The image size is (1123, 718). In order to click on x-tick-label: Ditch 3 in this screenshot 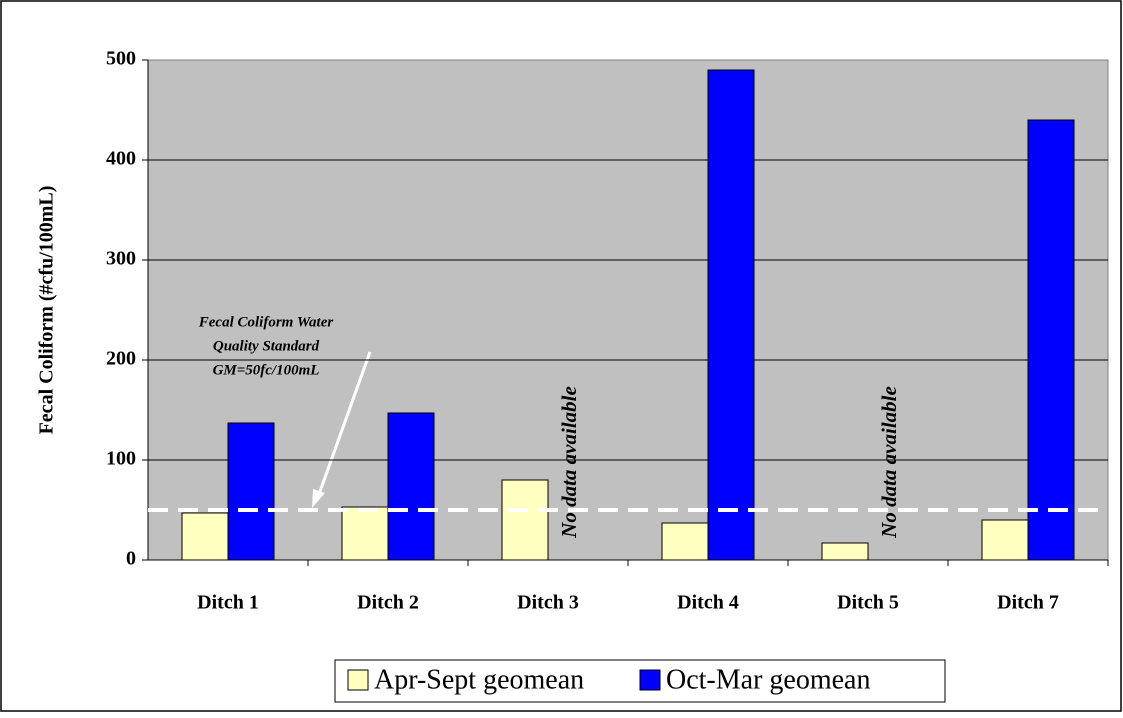, I will do `click(548, 603)`.